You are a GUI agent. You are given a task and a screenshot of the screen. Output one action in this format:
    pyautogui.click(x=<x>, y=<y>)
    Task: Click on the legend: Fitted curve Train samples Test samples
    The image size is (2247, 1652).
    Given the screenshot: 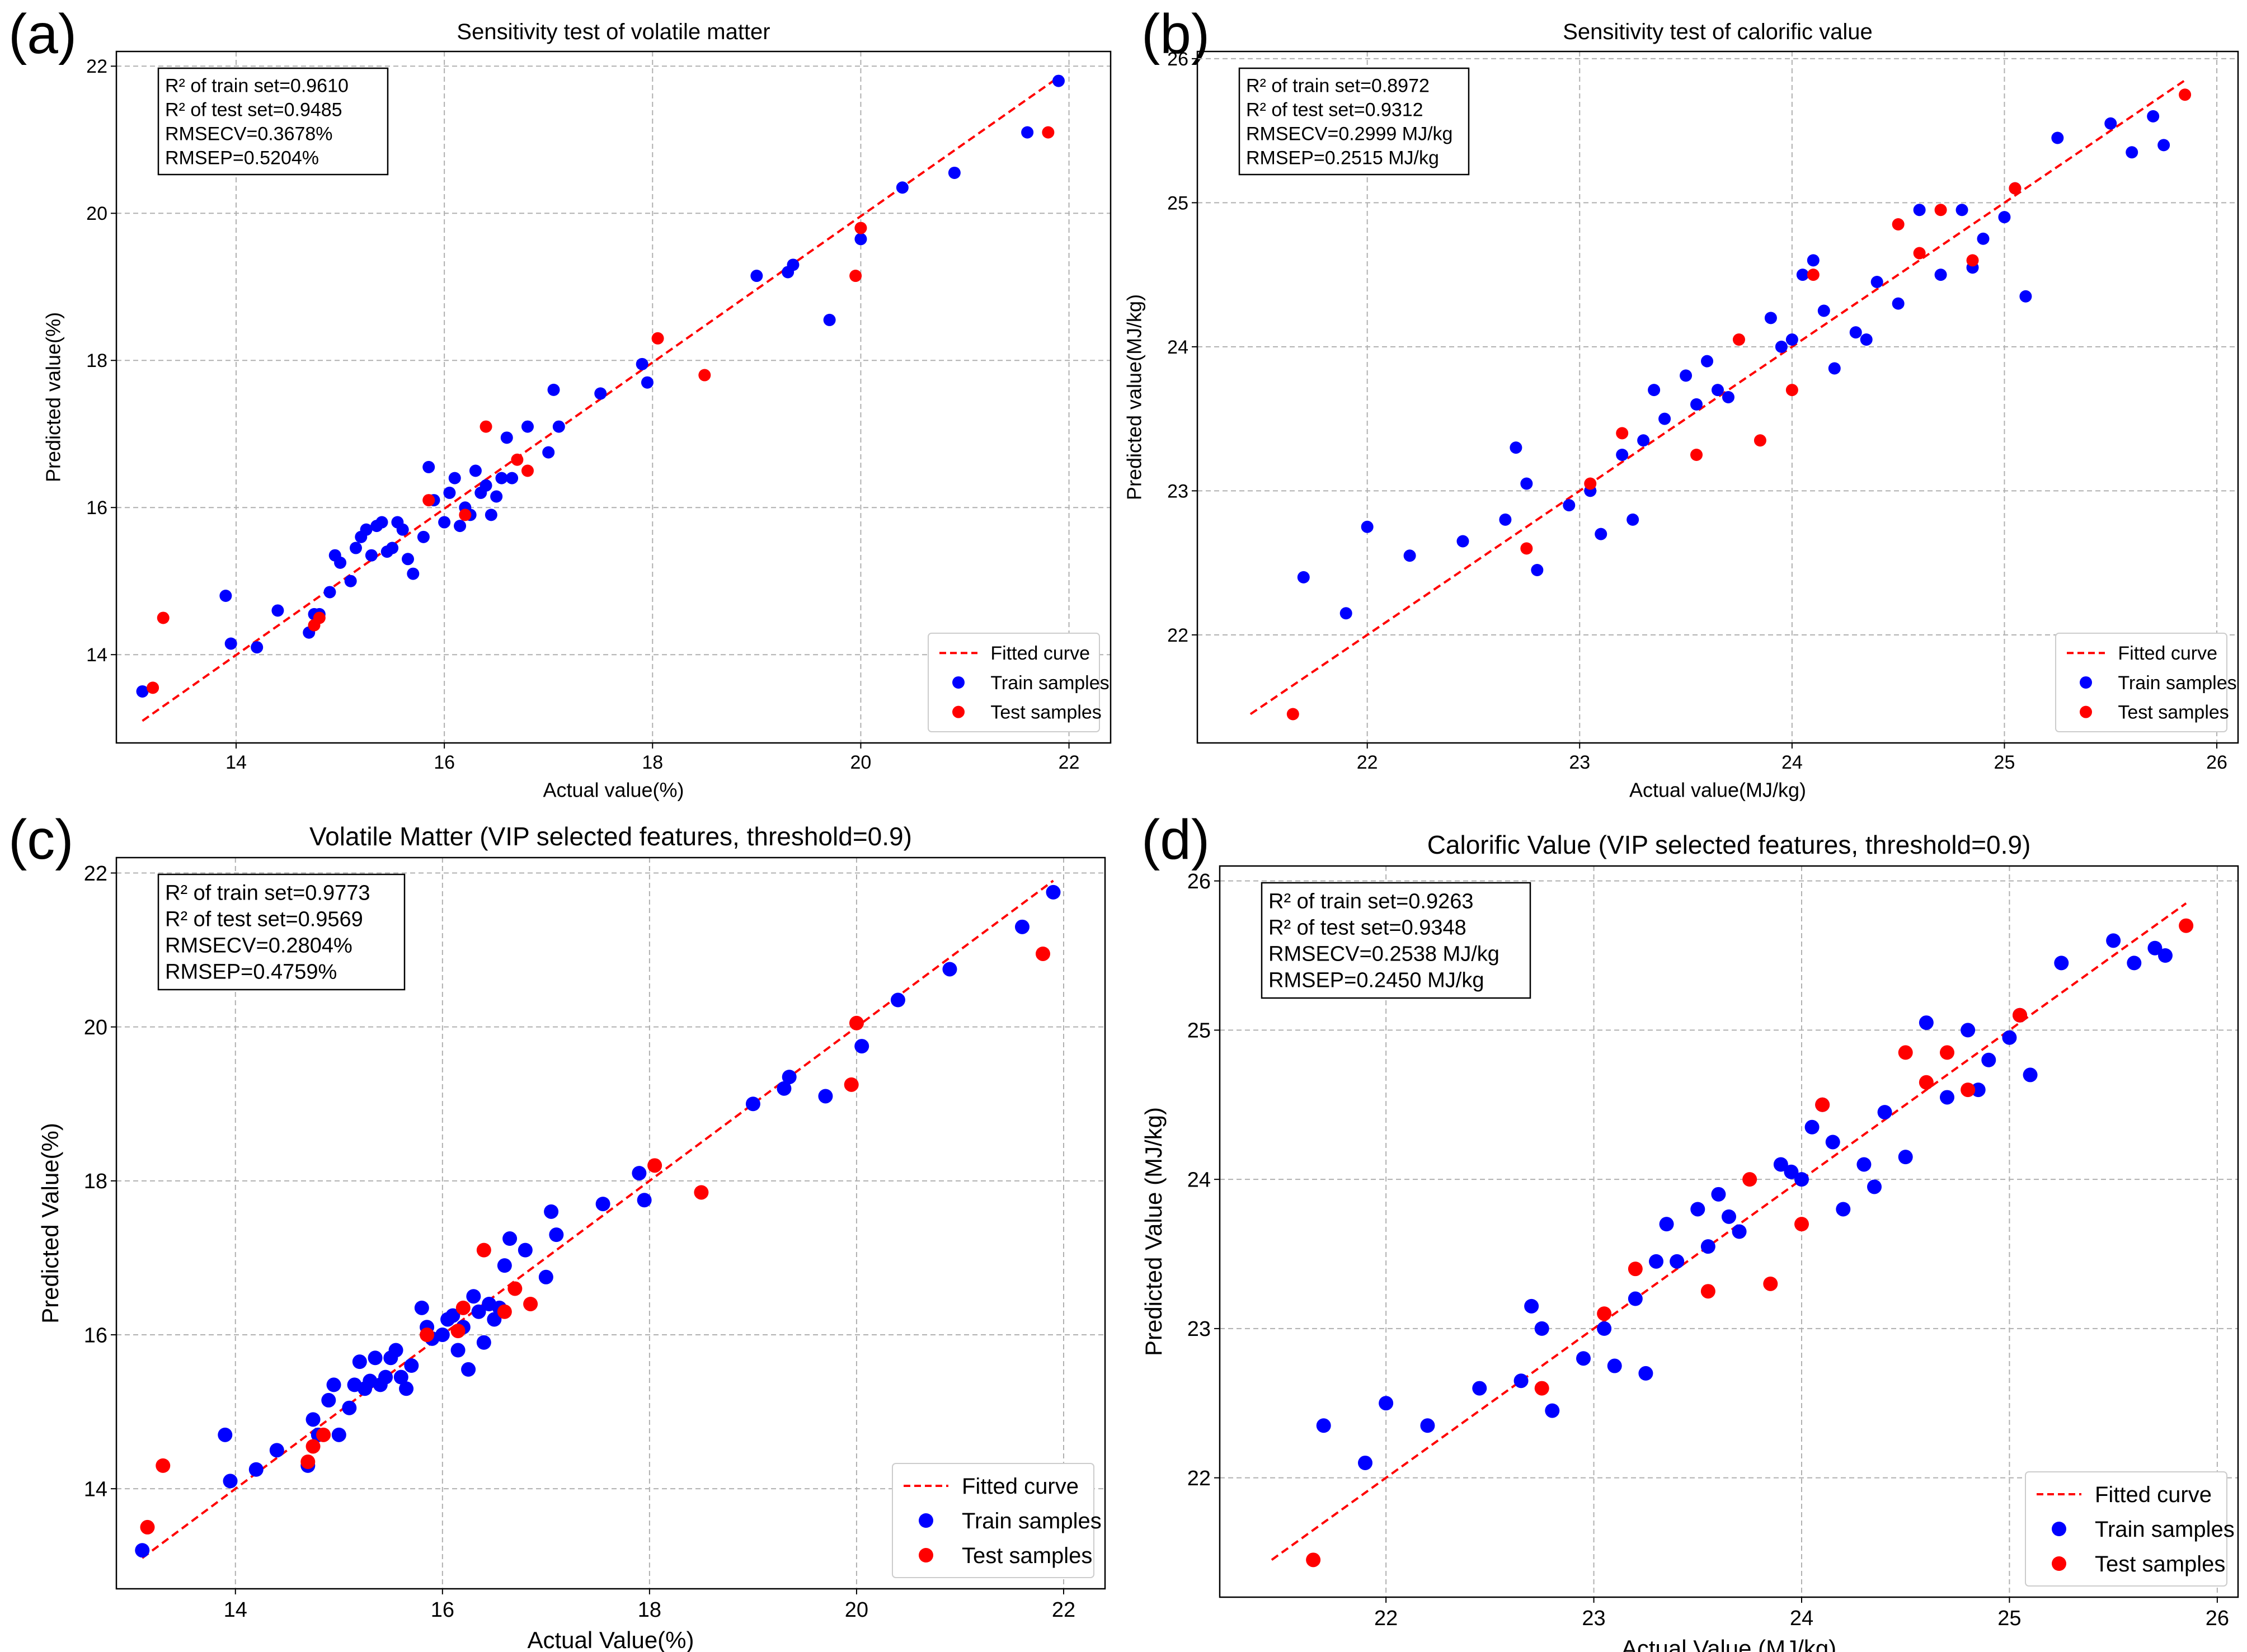 What is the action you would take?
    pyautogui.click(x=2146, y=683)
    